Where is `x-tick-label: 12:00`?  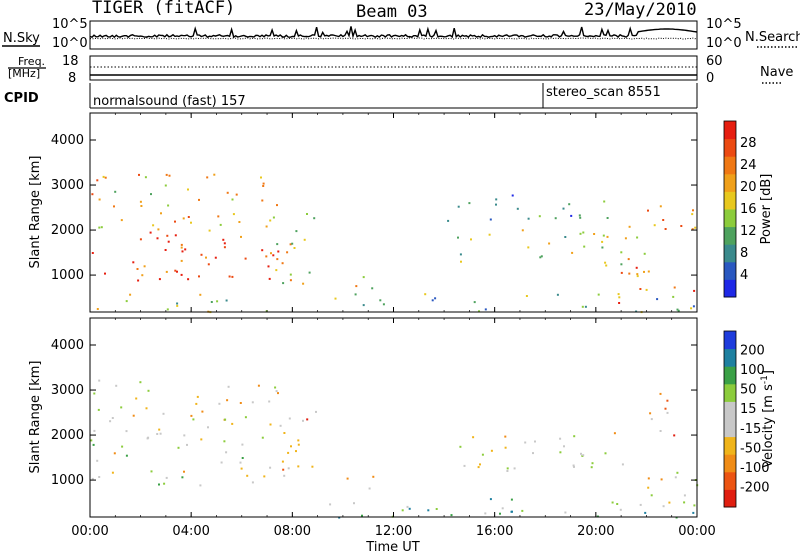 x-tick-label: 12:00 is located at coordinates (393, 531).